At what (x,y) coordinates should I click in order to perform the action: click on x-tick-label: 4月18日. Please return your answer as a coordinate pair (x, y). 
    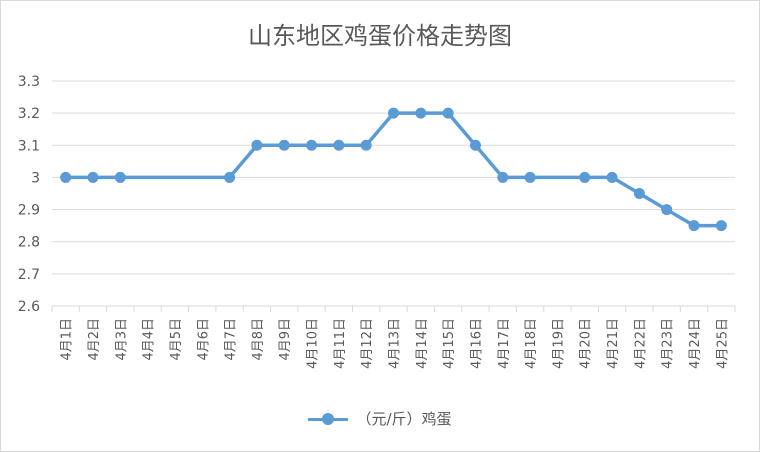
    Looking at the image, I should click on (531, 343).